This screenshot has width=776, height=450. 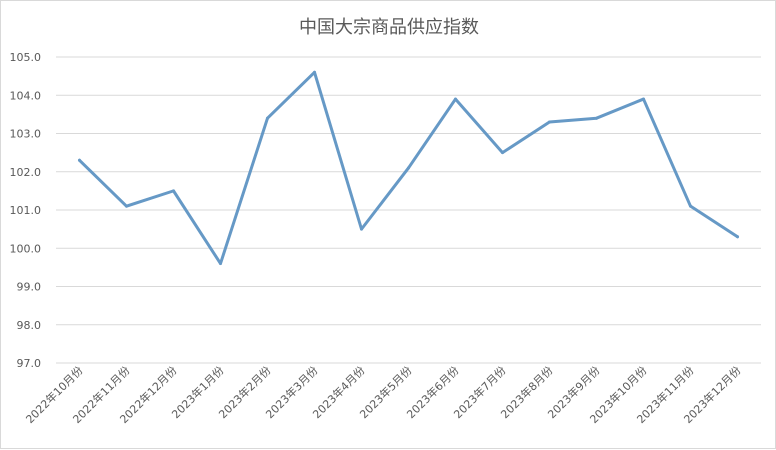 I want to click on y-tick-label: 101.0, so click(x=26, y=210).